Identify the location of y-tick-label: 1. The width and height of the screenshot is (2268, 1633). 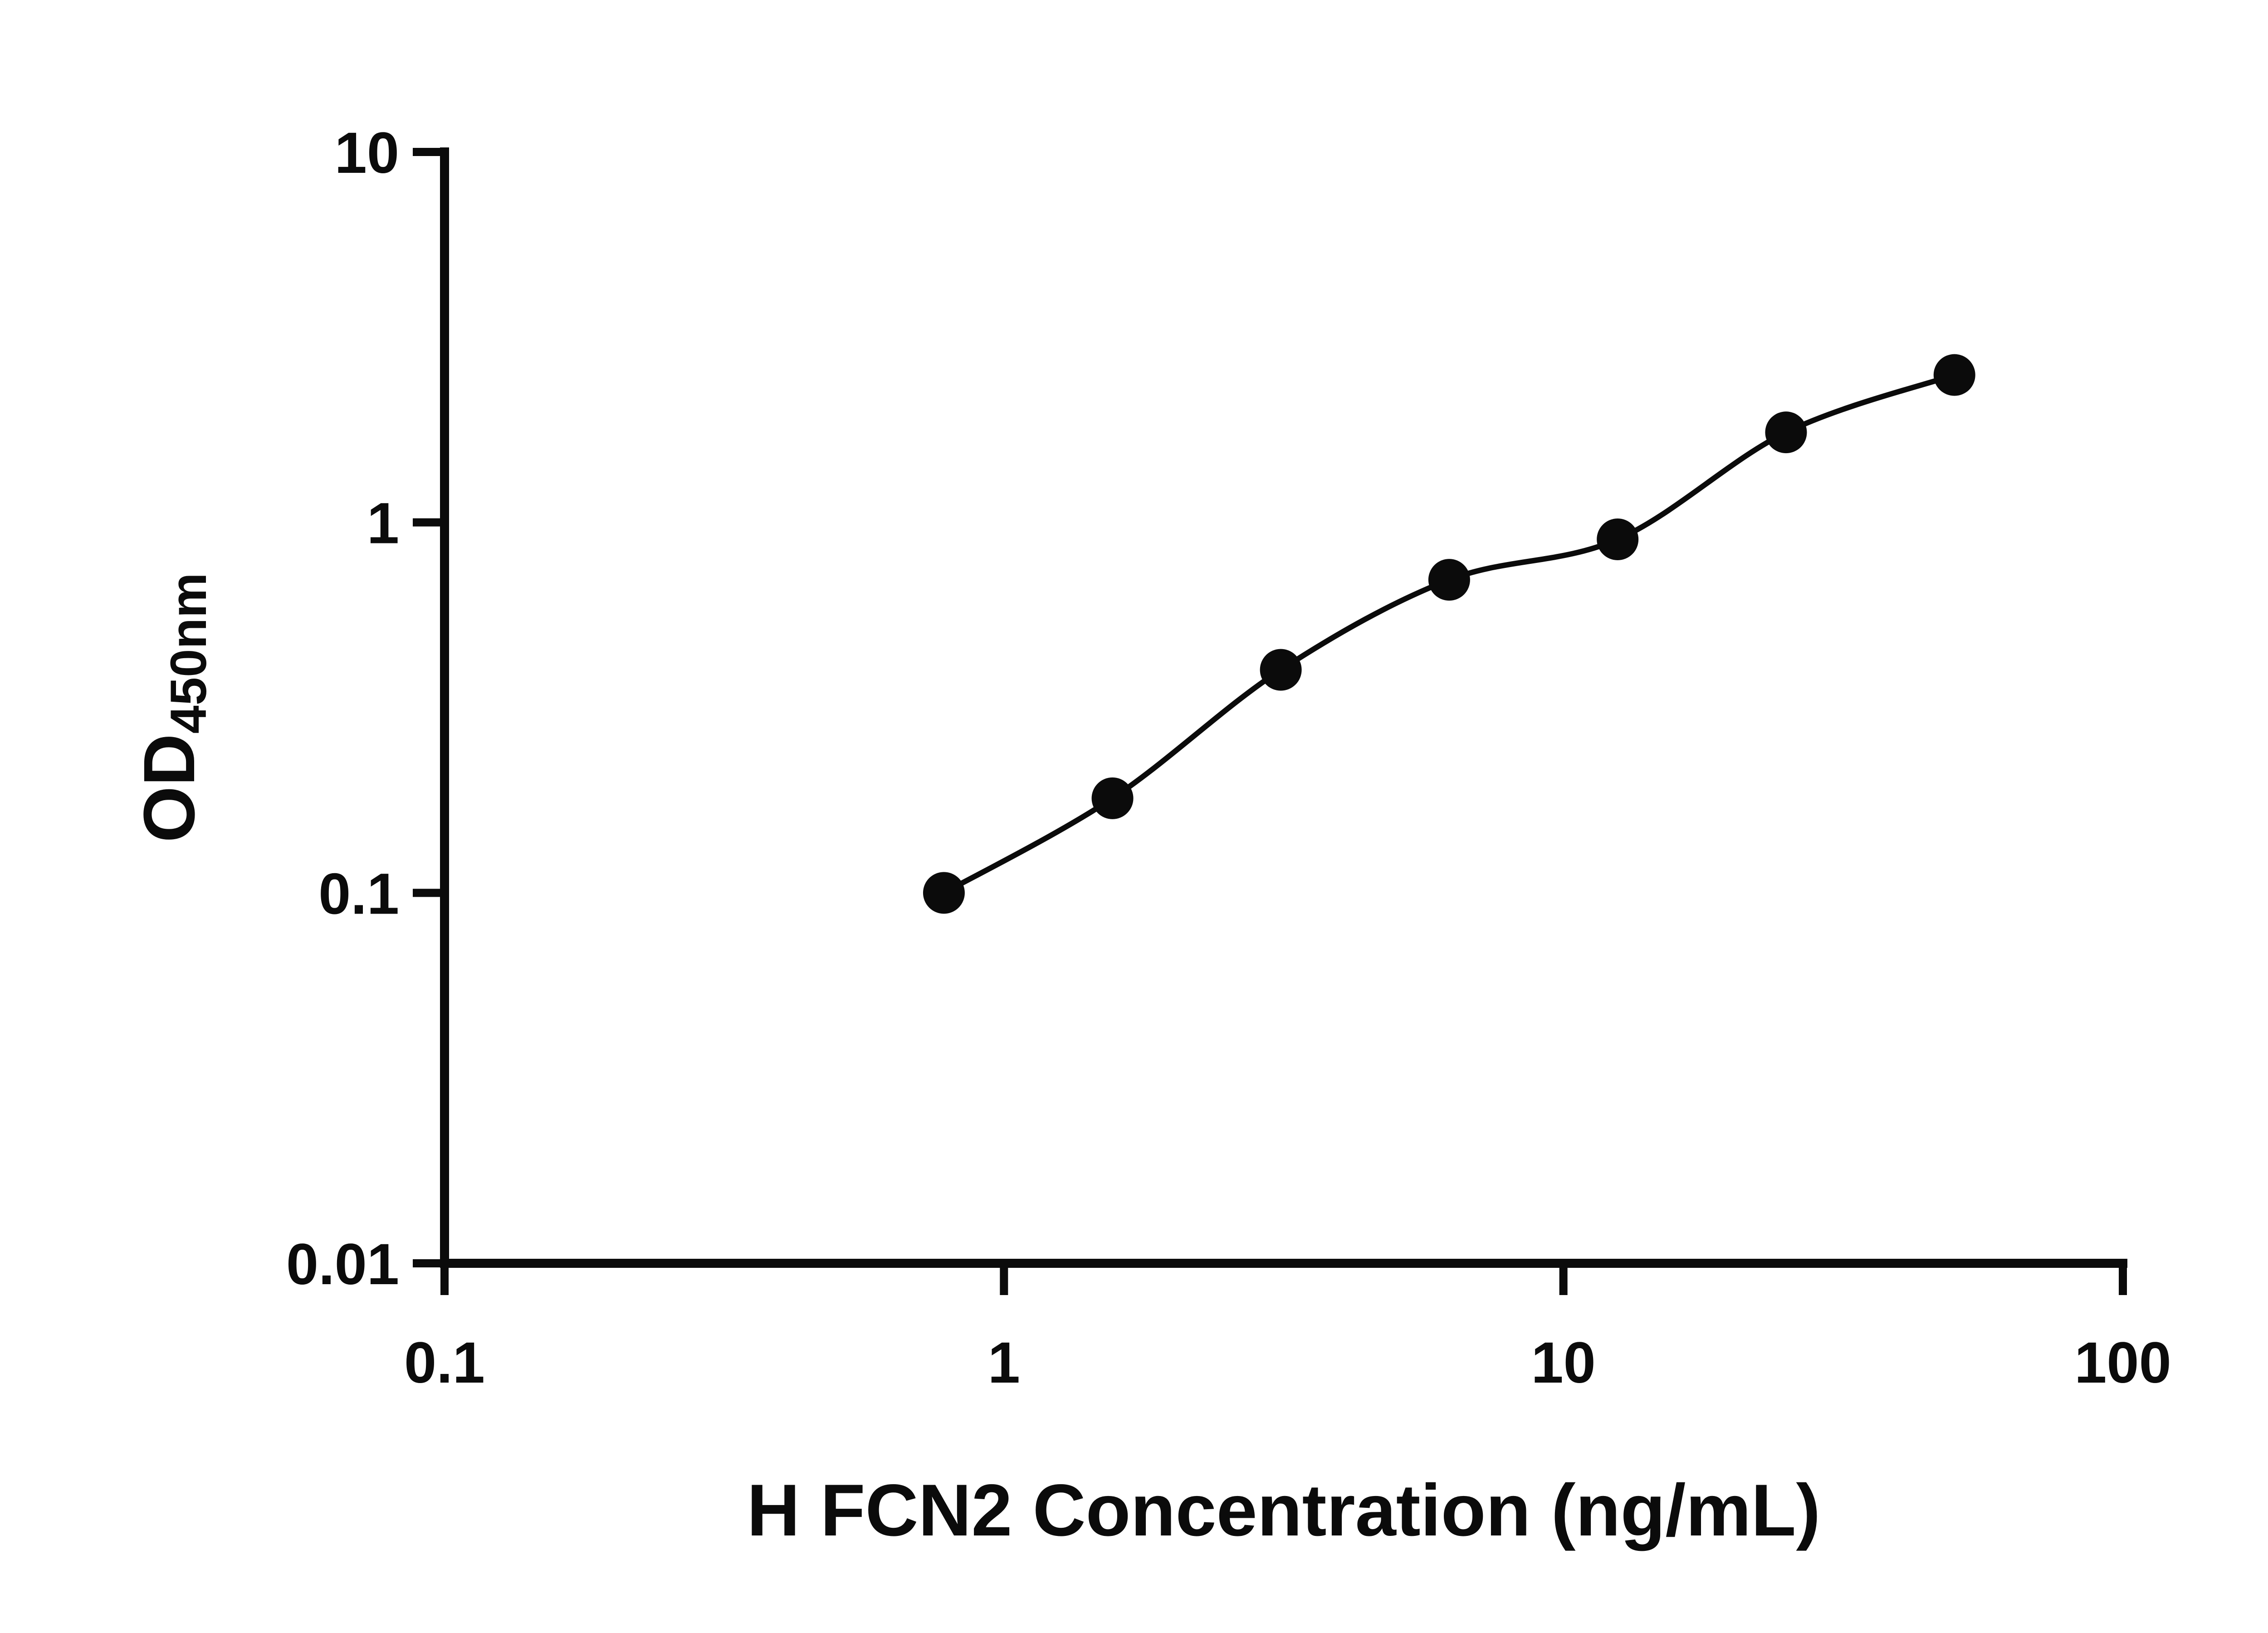
(383, 523).